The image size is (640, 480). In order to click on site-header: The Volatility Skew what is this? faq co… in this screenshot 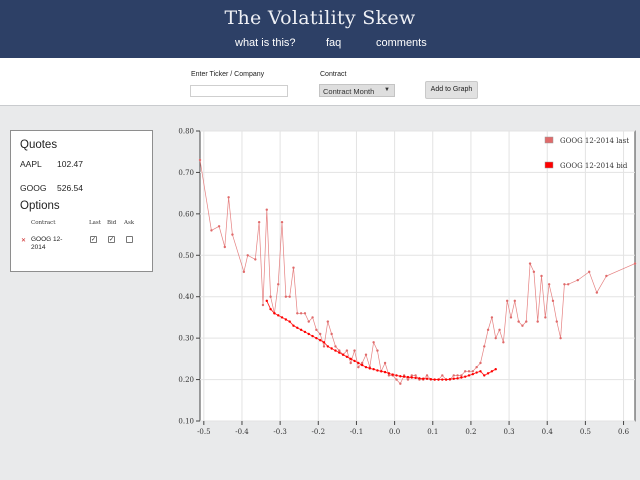, I will do `click(320, 29)`.